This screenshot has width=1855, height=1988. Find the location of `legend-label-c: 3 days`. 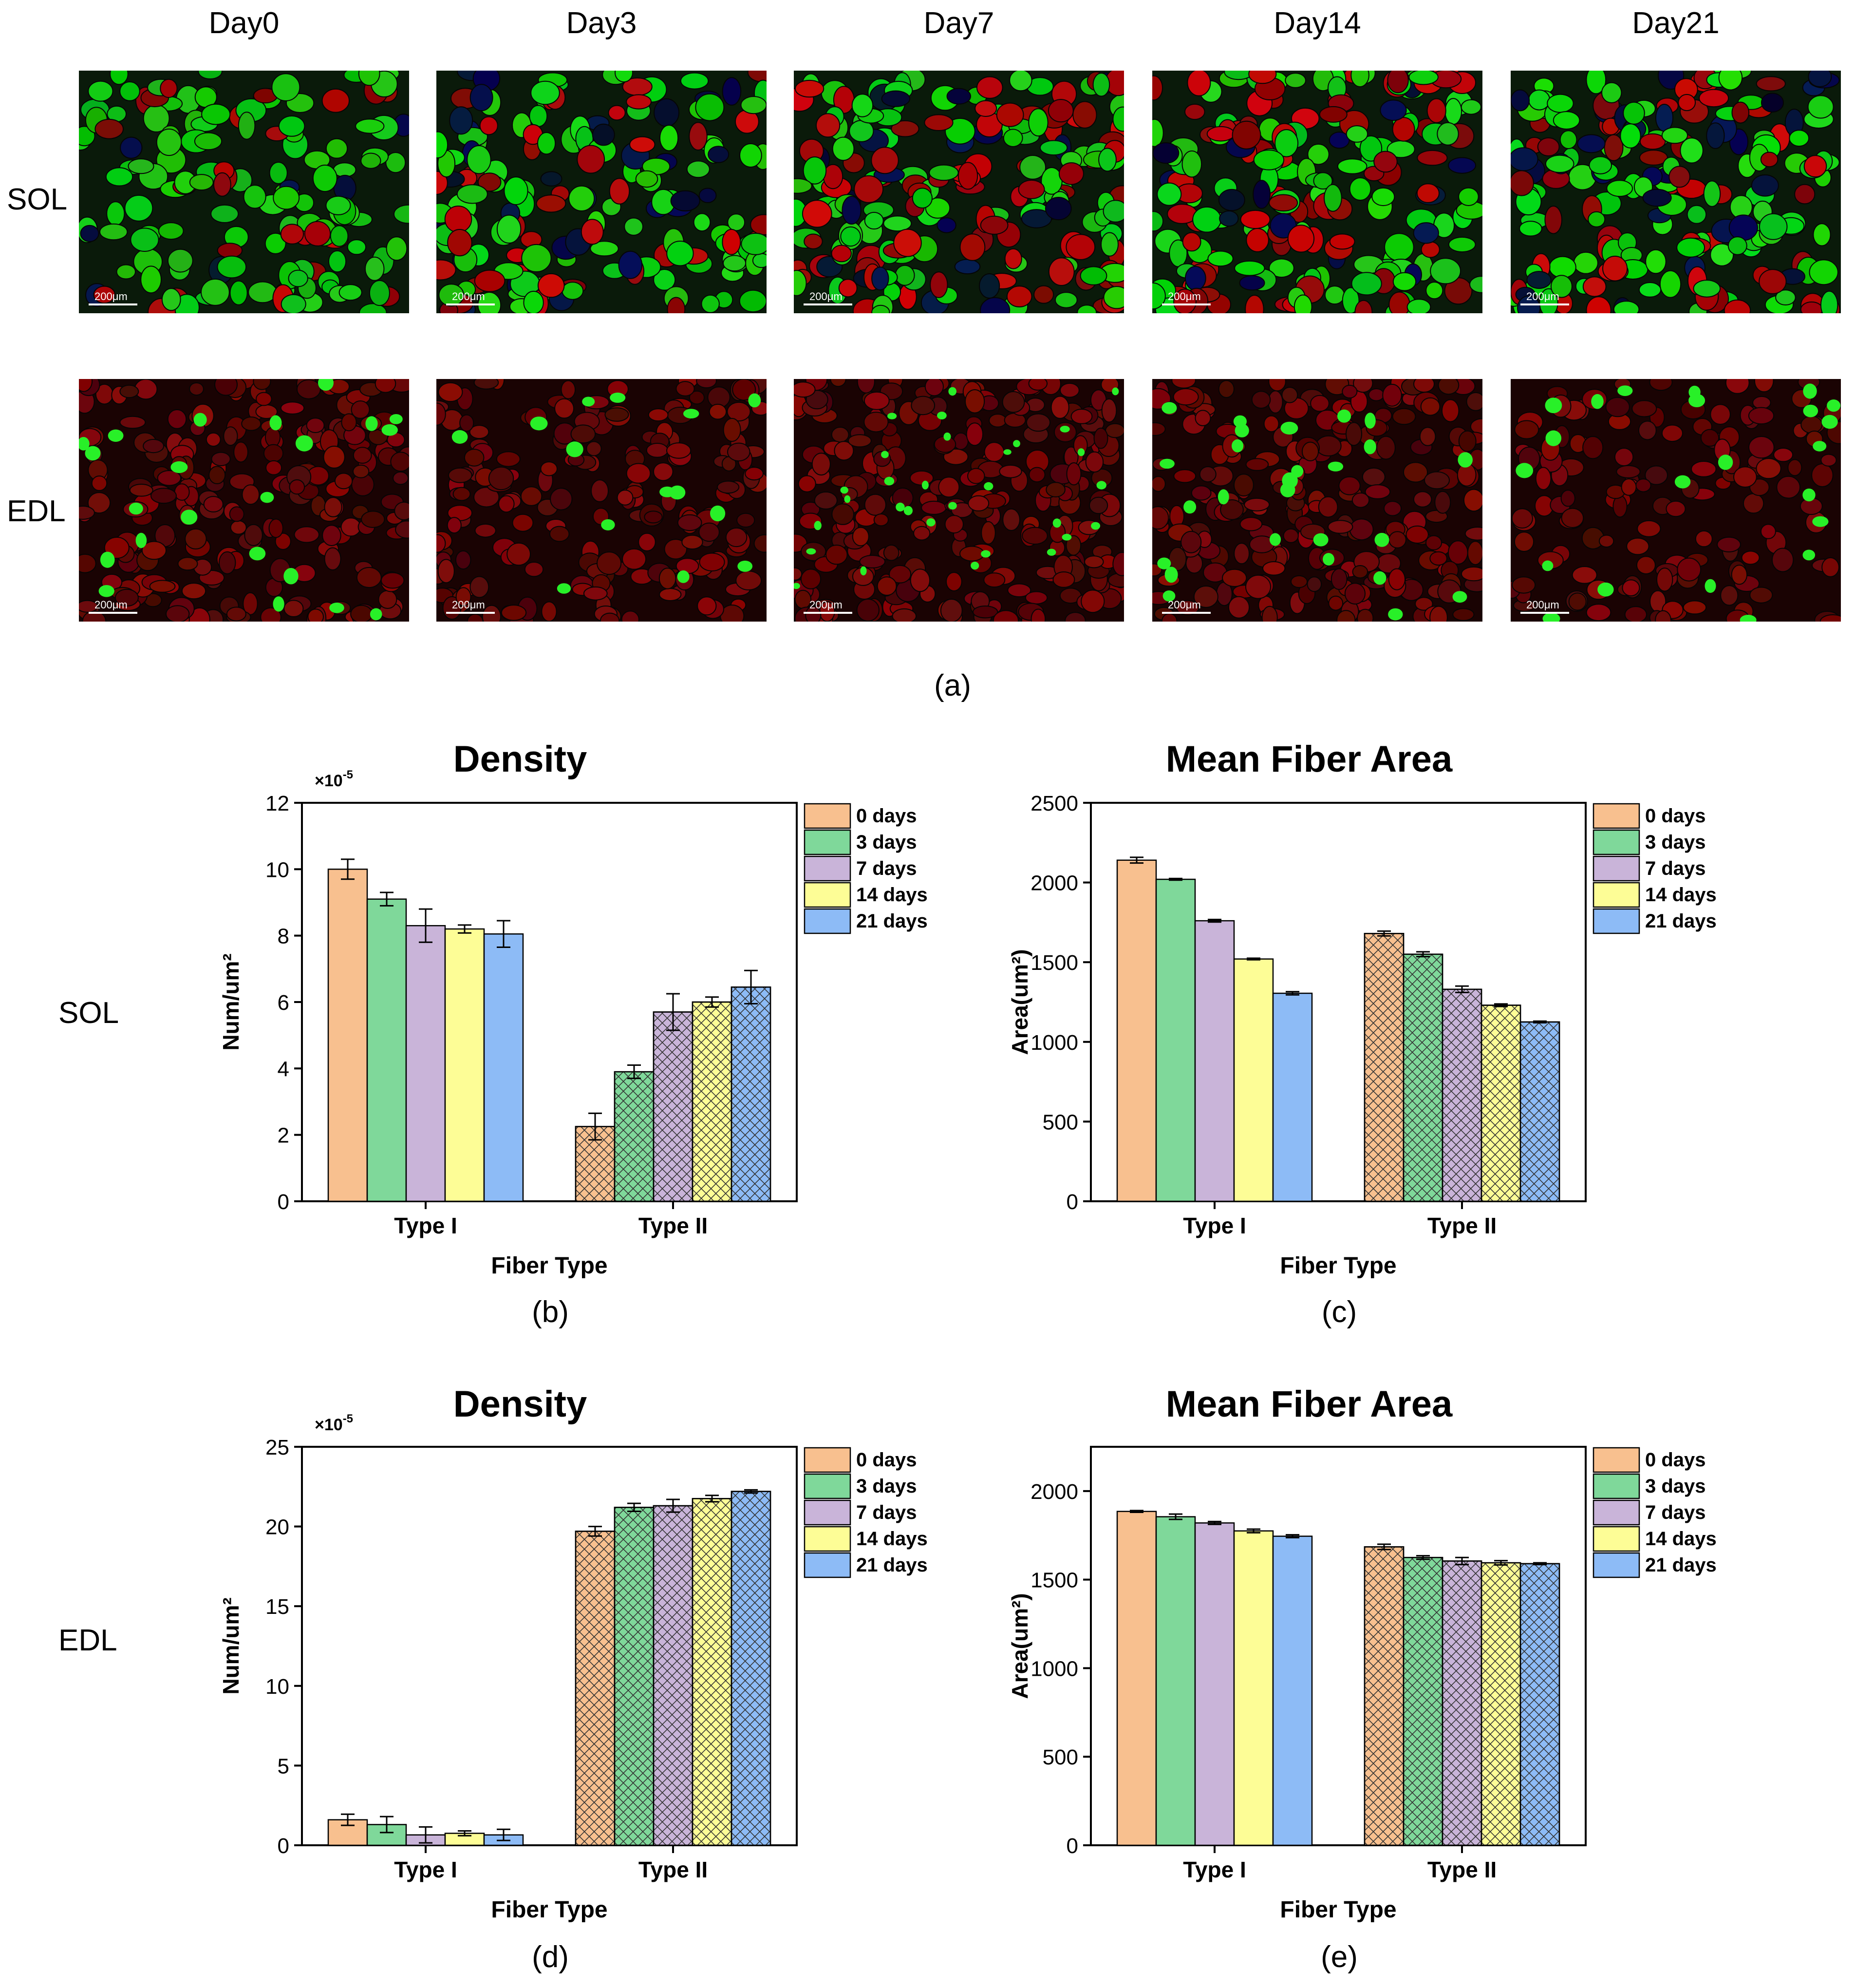

legend-label-c: 3 days is located at coordinates (1675, 842).